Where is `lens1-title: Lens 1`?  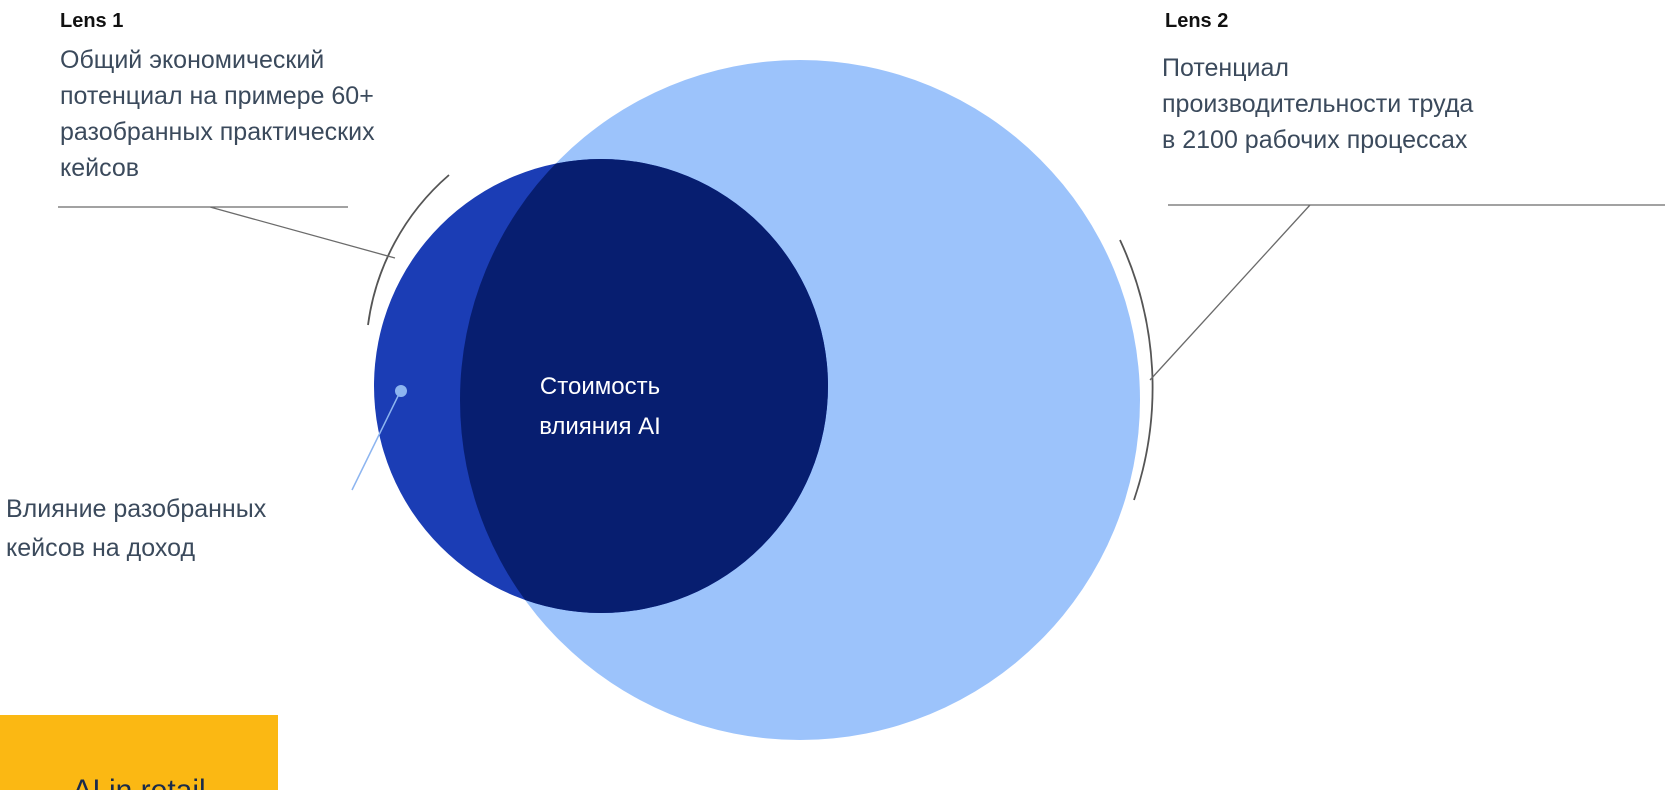
lens1-title: Lens 1 is located at coordinates (91, 21).